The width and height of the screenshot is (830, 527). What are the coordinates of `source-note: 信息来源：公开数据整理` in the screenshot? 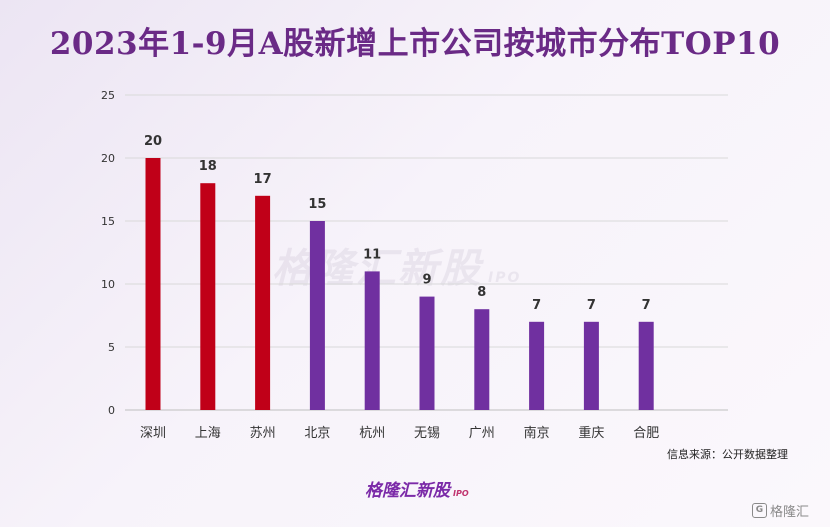 It's located at (727, 454).